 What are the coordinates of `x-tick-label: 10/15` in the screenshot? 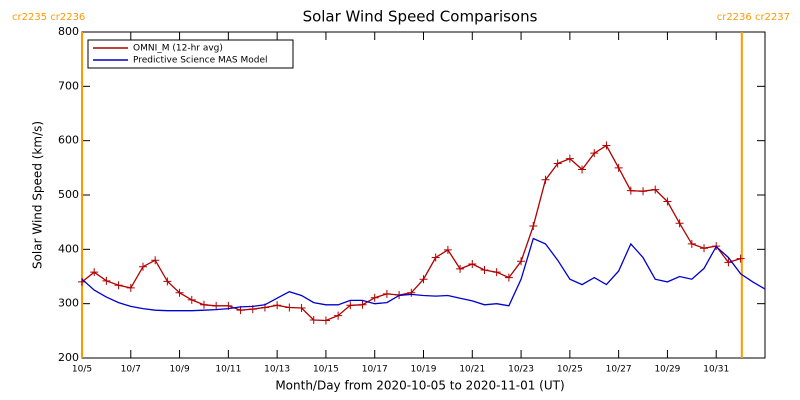 It's located at (326, 370).